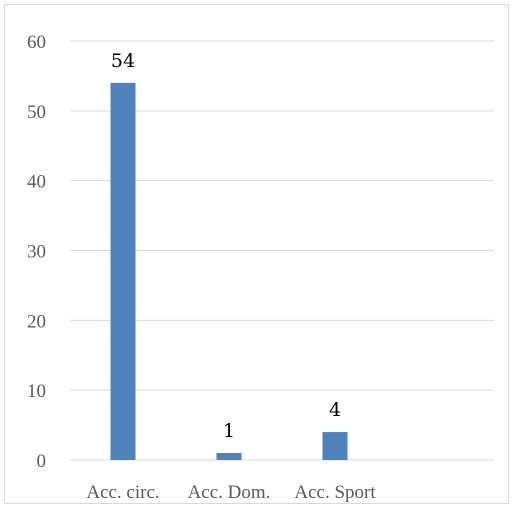  Describe the element at coordinates (36, 391) in the screenshot. I see `y-tick-label: 10` at that location.